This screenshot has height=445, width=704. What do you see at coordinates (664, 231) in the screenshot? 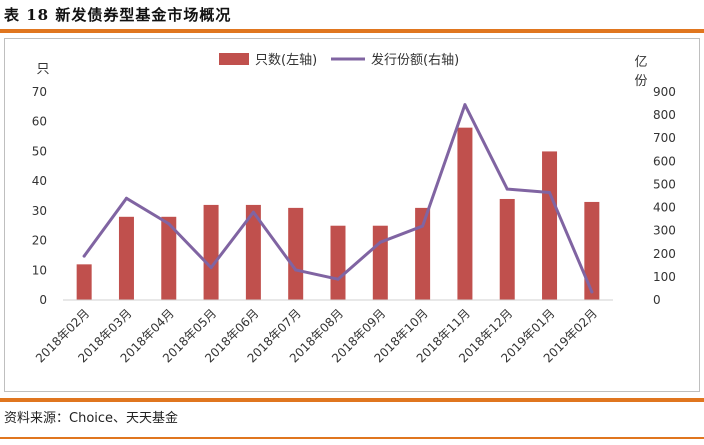
I see `right-tick-label: 300` at bounding box center [664, 231].